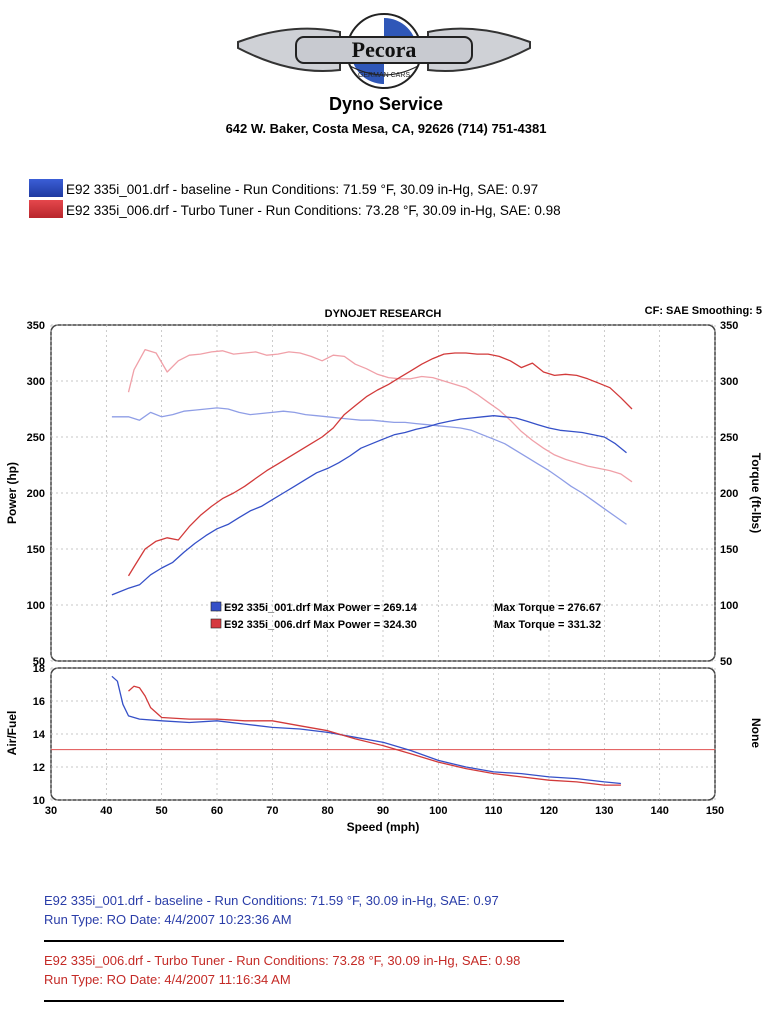 This screenshot has width=772, height=1015. Describe the element at coordinates (383, 827) in the screenshot. I see `x-axis-label: Speed (mph)` at that location.